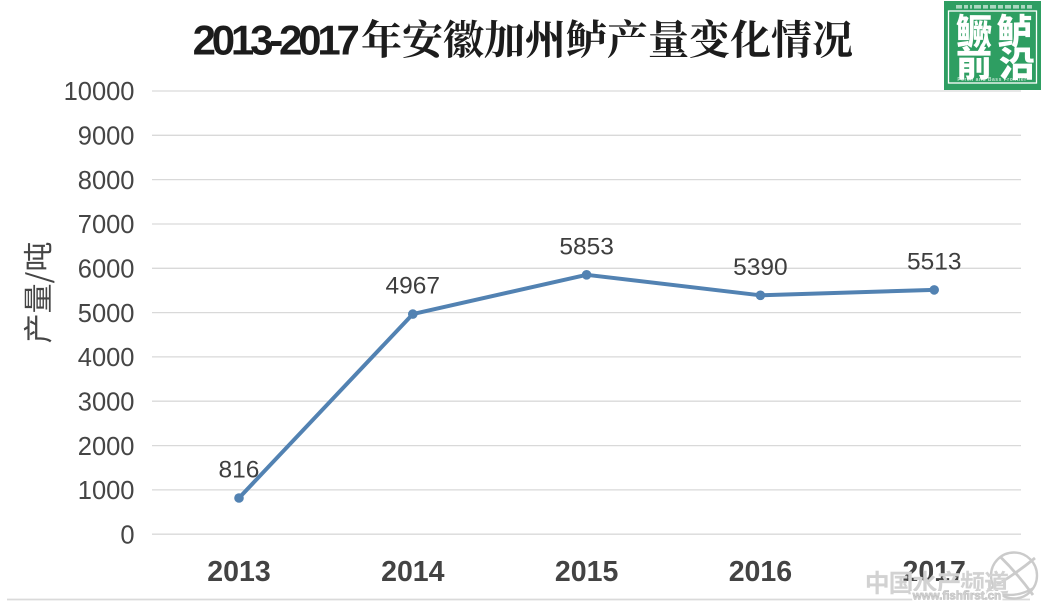  I want to click on svg-text: 2013, so click(238, 572).